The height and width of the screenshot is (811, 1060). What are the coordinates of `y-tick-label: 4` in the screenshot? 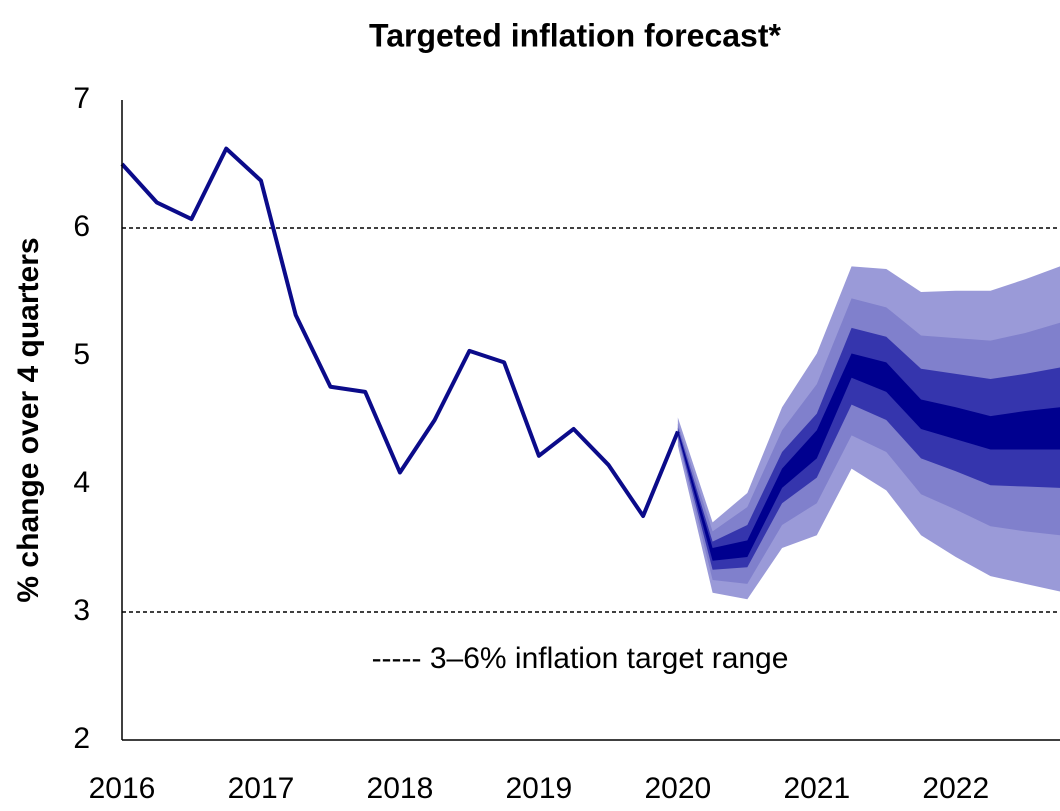 It's located at (81, 482).